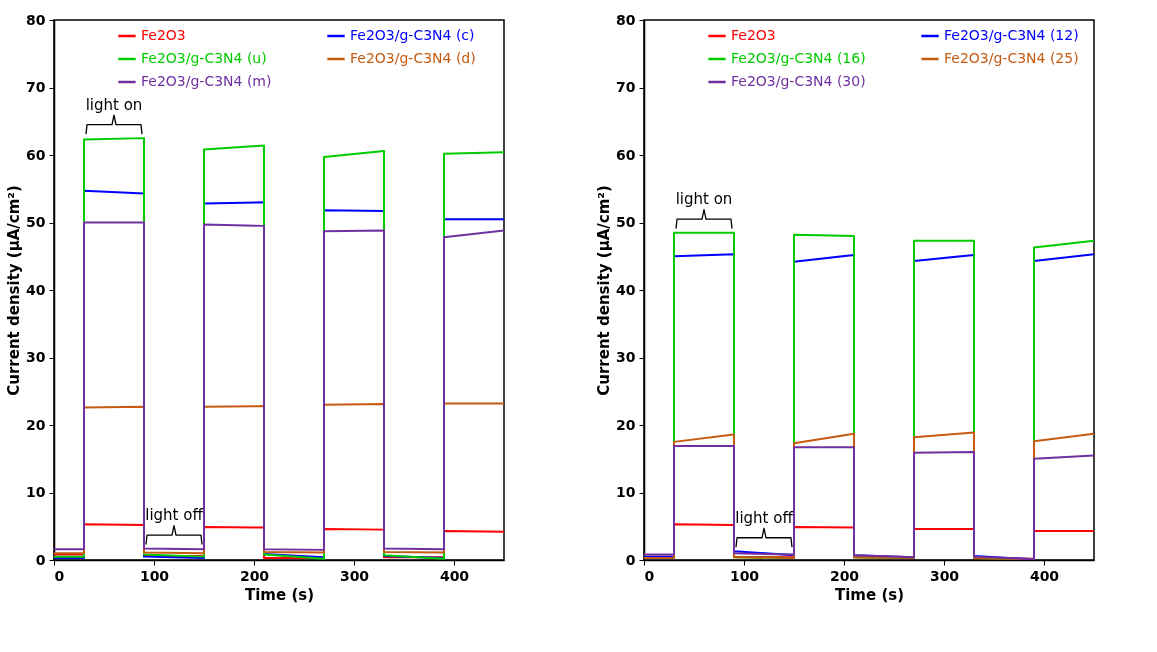 The image size is (1157, 652). I want to click on legend-label: Fe2O3/g-C3N4 (30), so click(798, 81).